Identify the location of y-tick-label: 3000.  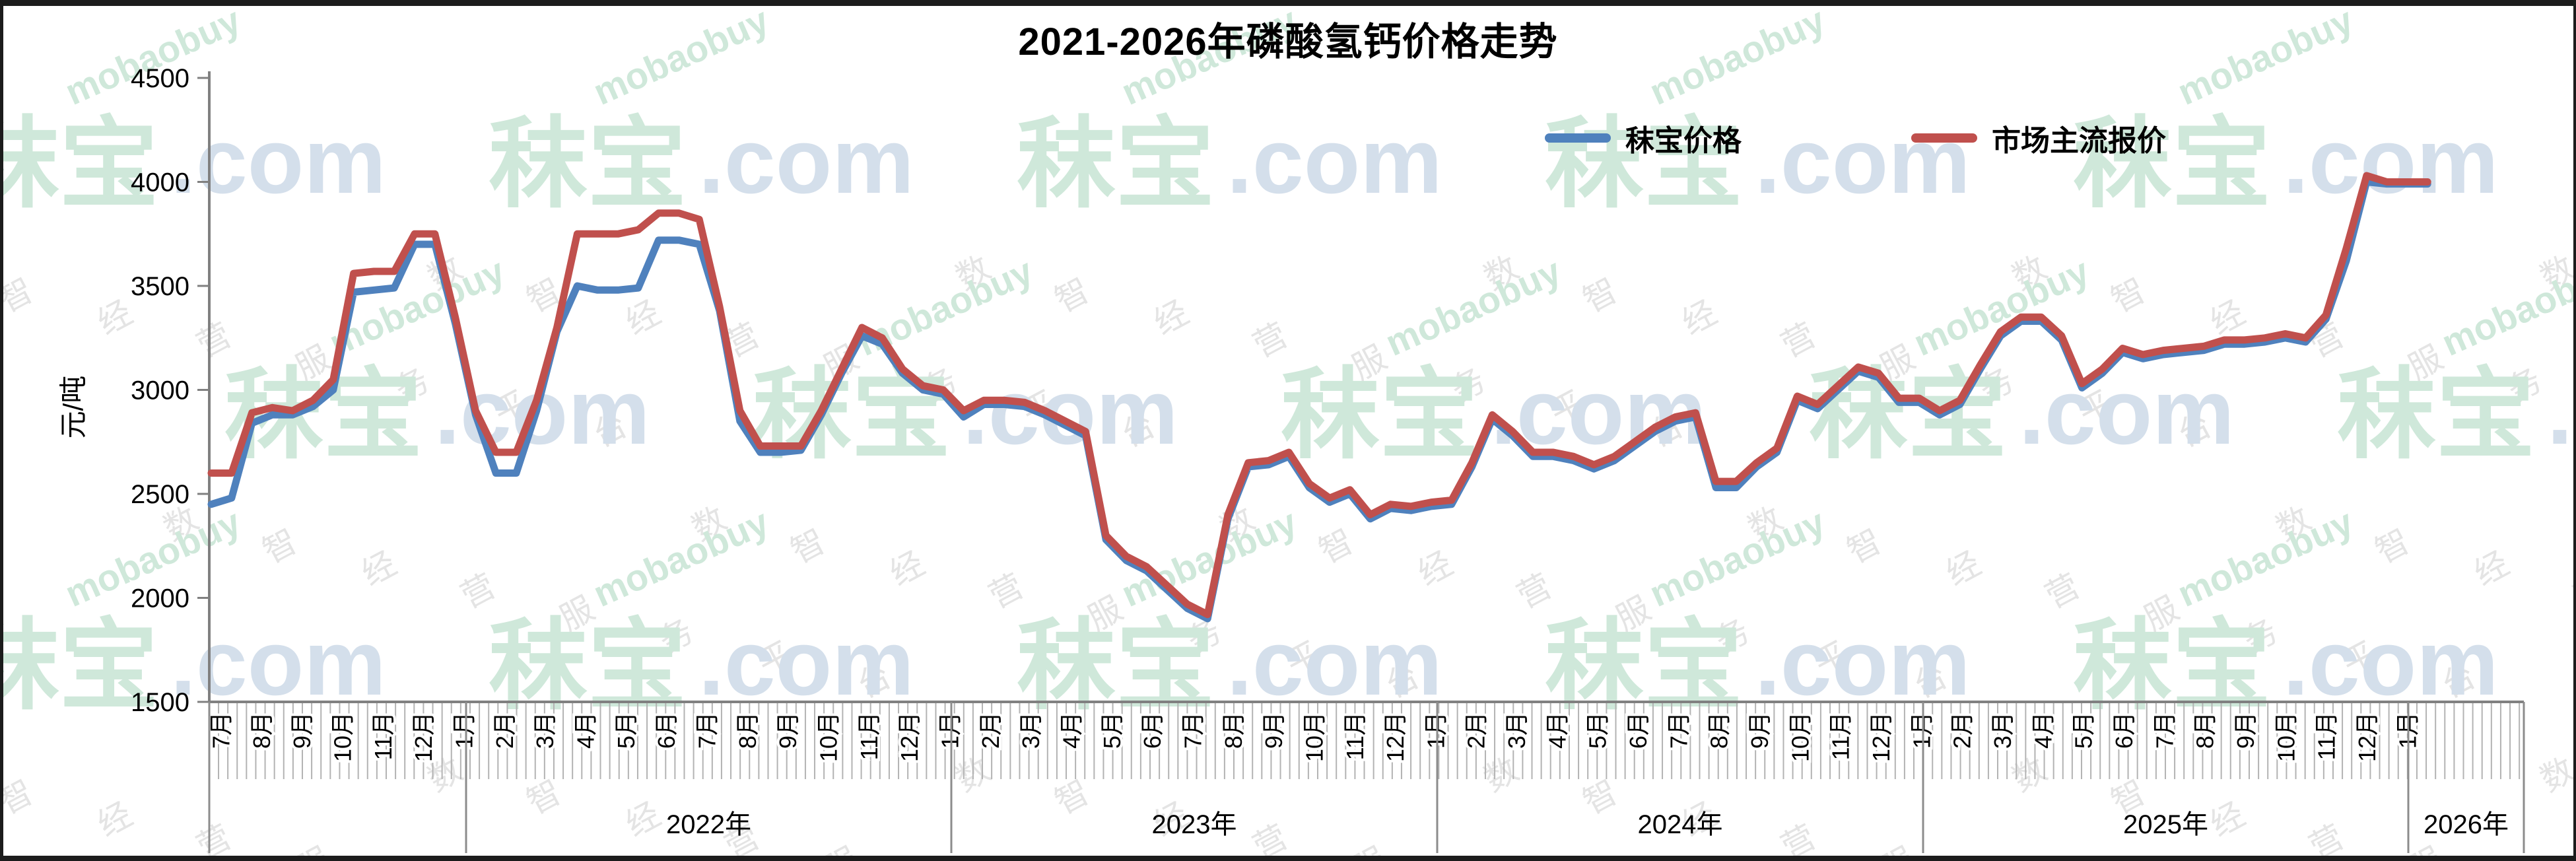
(160, 390).